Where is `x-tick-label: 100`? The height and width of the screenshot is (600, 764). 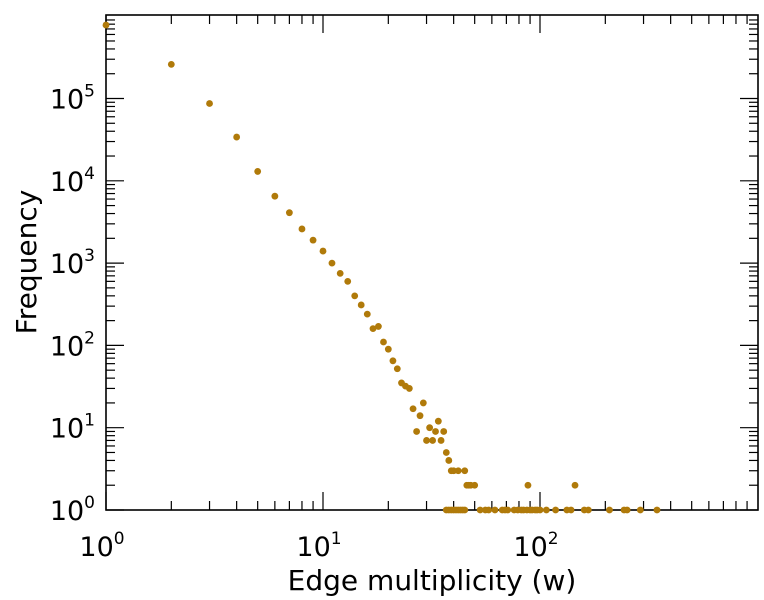 x-tick-label: 100 is located at coordinates (101, 546).